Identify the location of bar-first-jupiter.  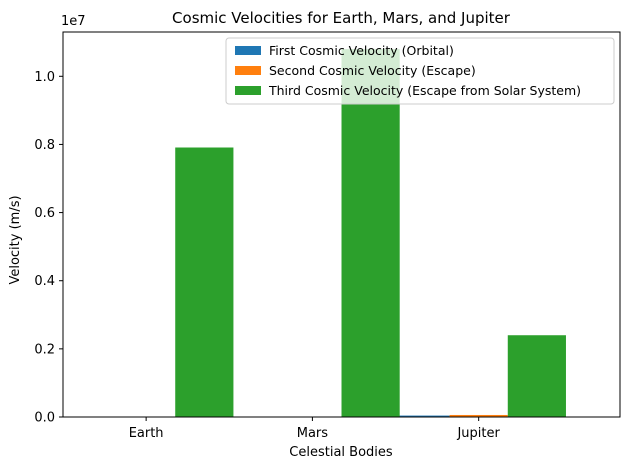
(420, 416).